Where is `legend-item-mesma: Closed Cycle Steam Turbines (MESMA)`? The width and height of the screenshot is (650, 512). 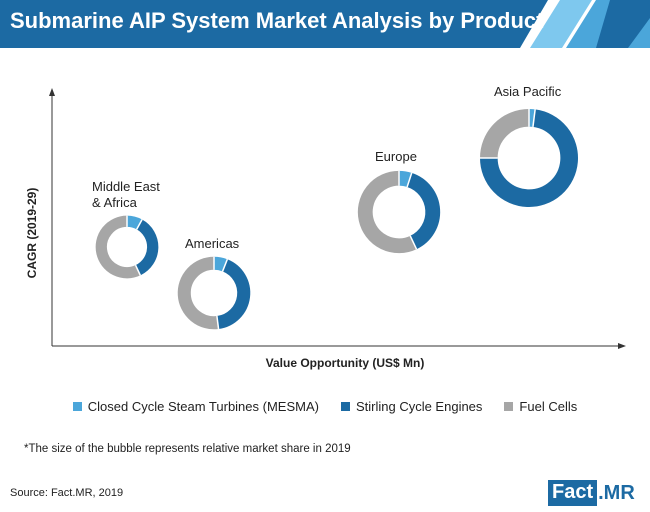 legend-item-mesma: Closed Cycle Steam Turbines (MESMA) is located at coordinates (195, 406).